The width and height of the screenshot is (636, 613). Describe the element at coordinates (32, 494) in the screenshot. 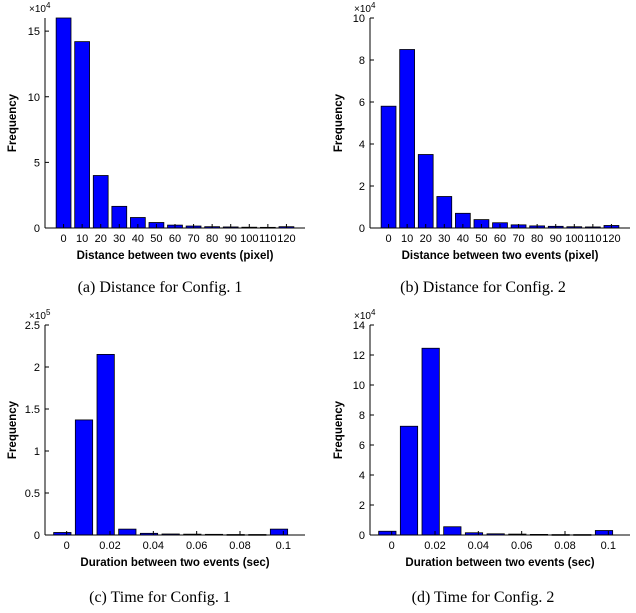

I see `y-tick-label: 0.5` at that location.